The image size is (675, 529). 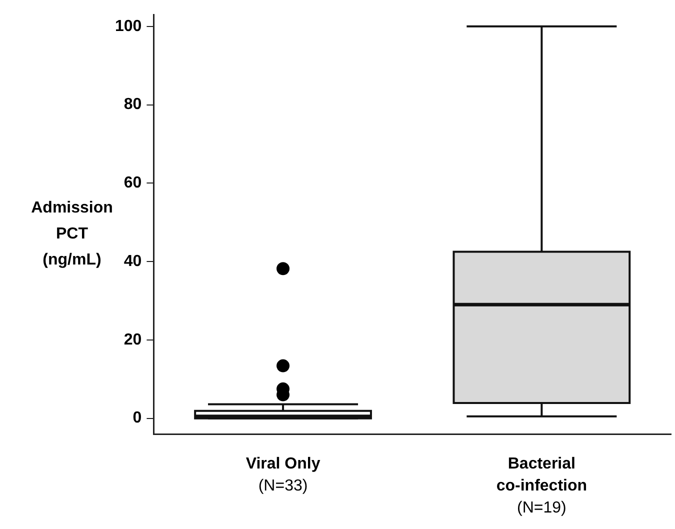 What do you see at coordinates (283, 474) in the screenshot?
I see `x-tick-label: Viral Only (N=33)` at bounding box center [283, 474].